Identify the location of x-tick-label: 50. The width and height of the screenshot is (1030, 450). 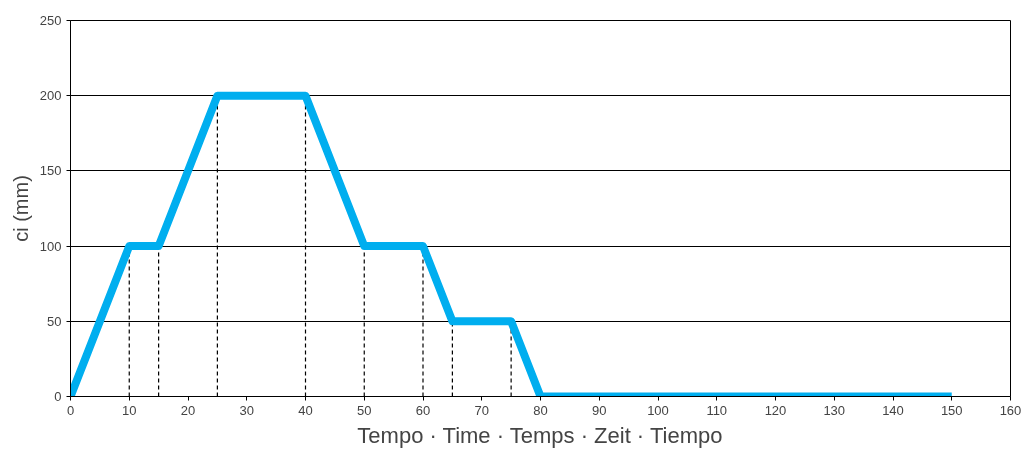
(364, 410).